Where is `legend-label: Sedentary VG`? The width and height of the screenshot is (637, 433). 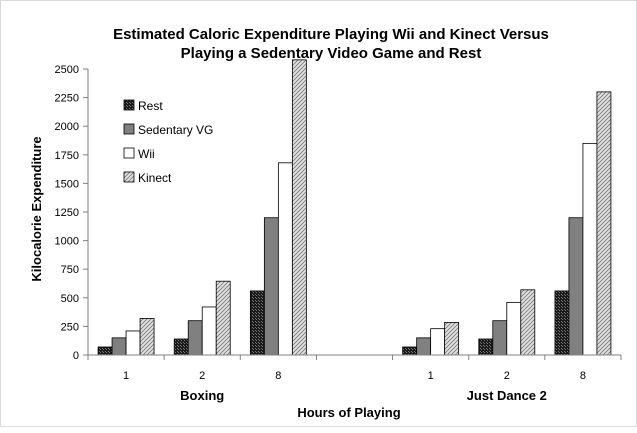 legend-label: Sedentary VG is located at coordinates (175, 130).